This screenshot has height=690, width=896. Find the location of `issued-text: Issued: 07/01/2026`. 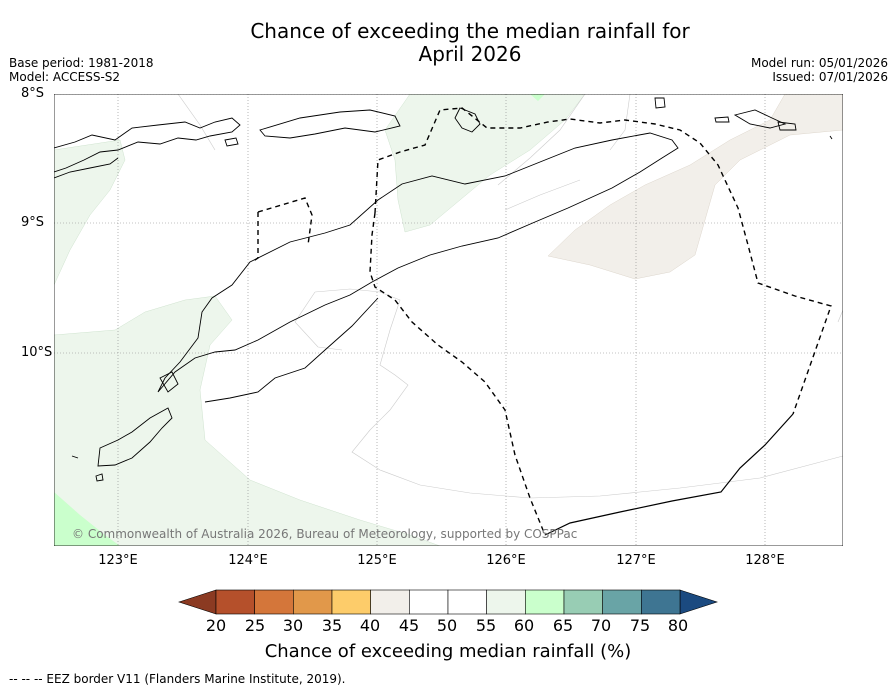

issued-text: Issued: 07/01/2026 is located at coordinates (830, 77).